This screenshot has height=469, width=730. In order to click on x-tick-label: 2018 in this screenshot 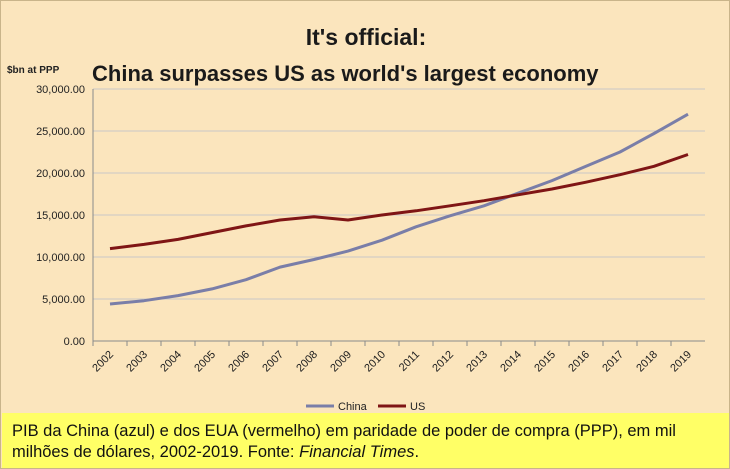, I will do `click(647, 362)`.